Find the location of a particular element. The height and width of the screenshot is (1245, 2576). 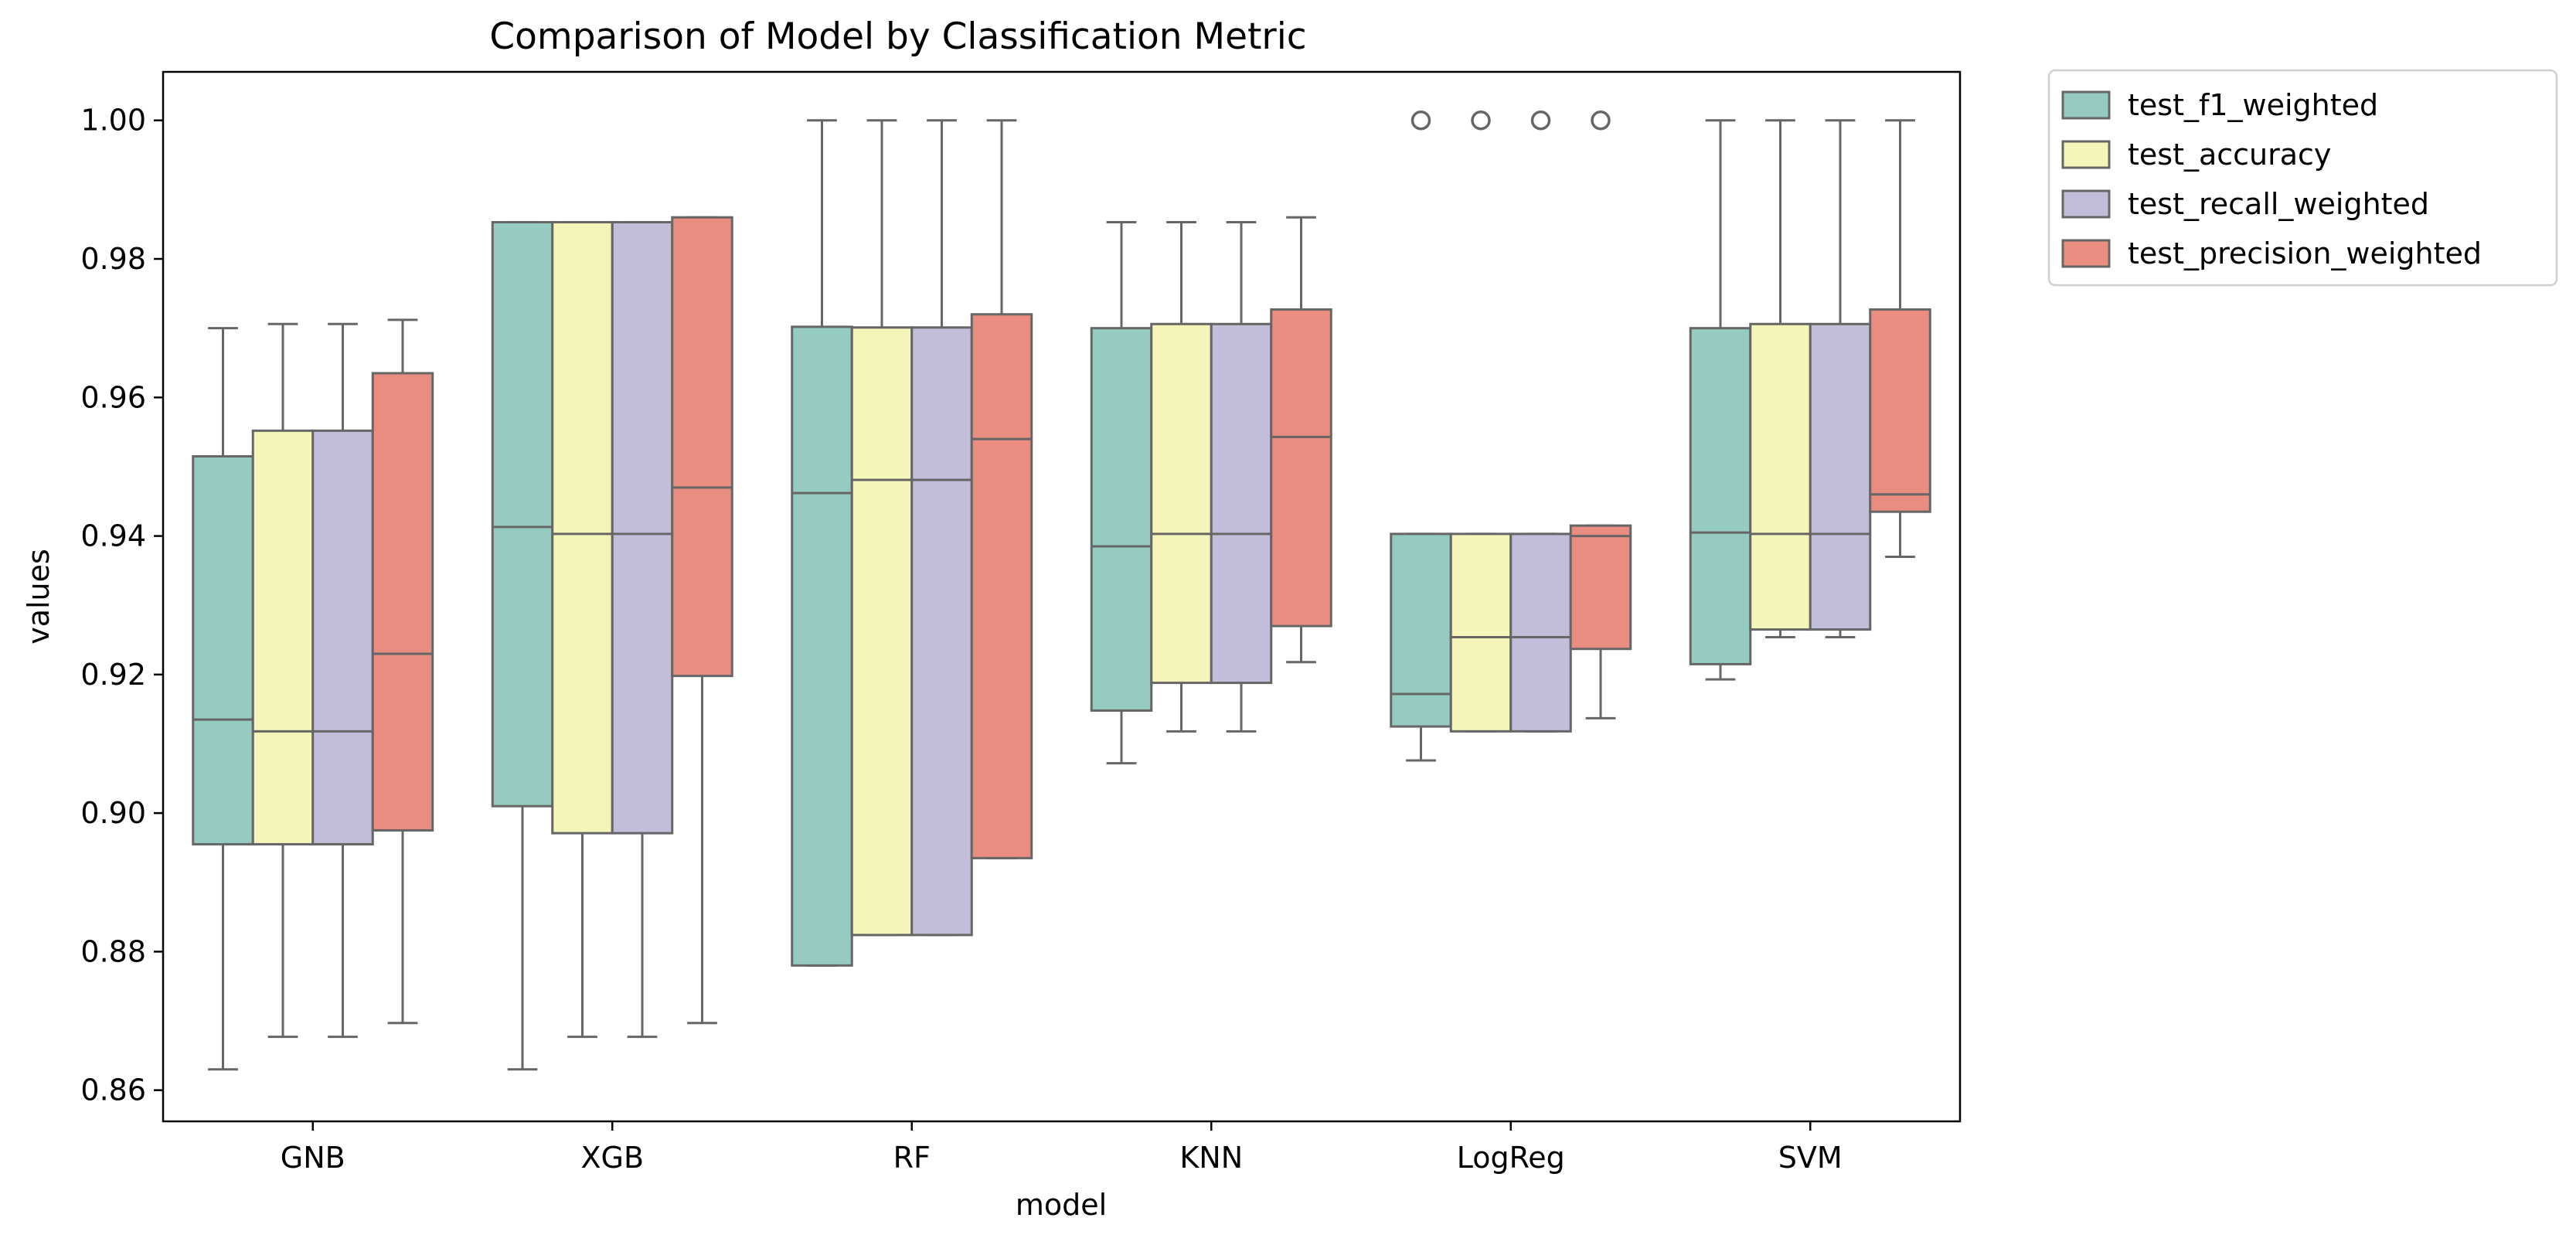

x-tick-label: XGB is located at coordinates (612, 1158).